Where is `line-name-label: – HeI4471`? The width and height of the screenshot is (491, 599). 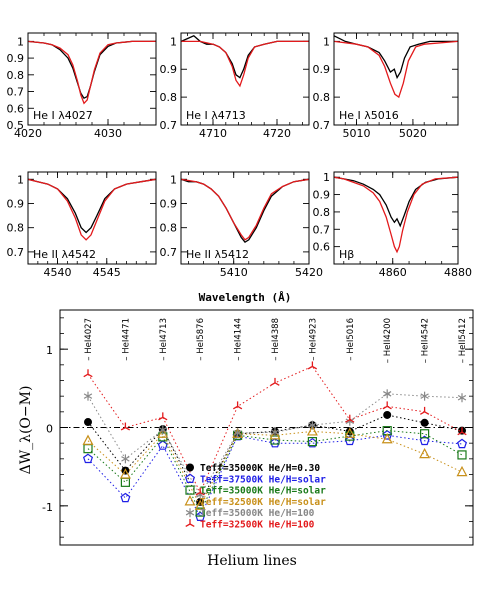
line-name-label: – HeI4471 is located at coordinates (126, 339).